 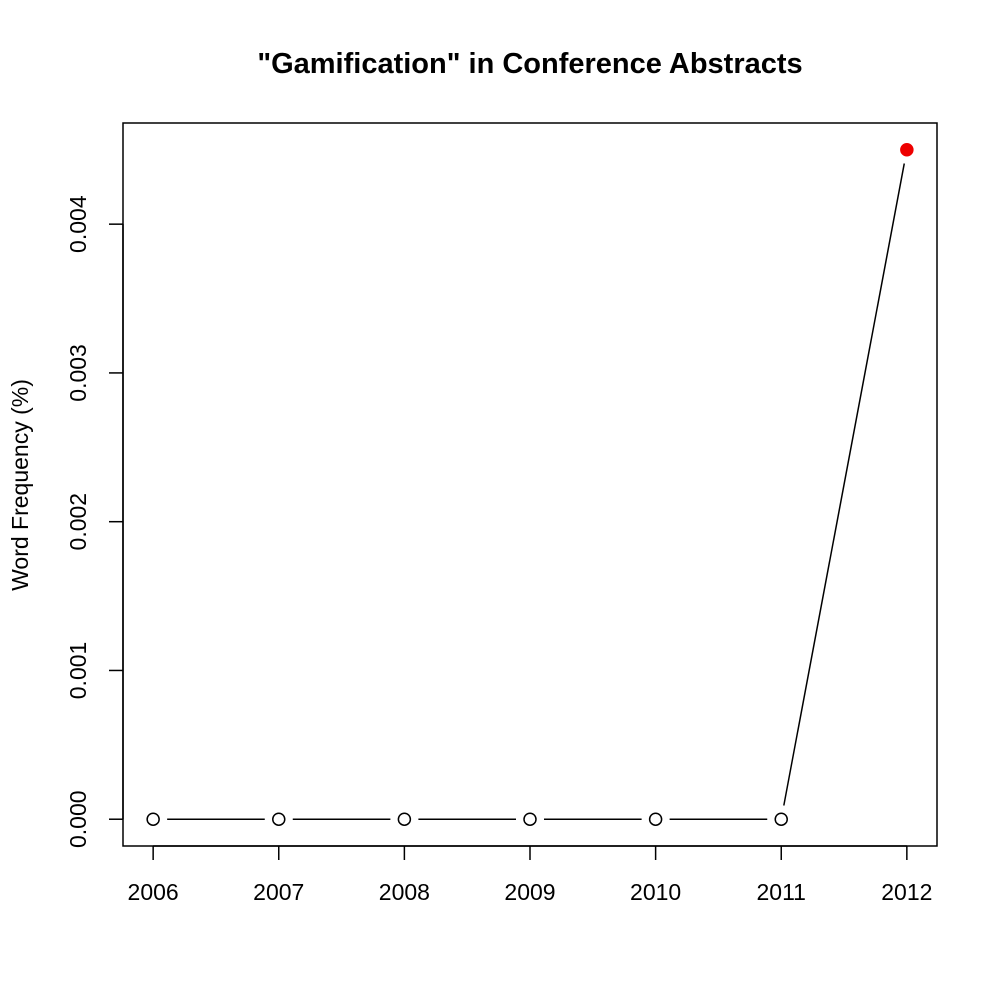 What do you see at coordinates (404, 892) in the screenshot?
I see `x-tick-label: 2008` at bounding box center [404, 892].